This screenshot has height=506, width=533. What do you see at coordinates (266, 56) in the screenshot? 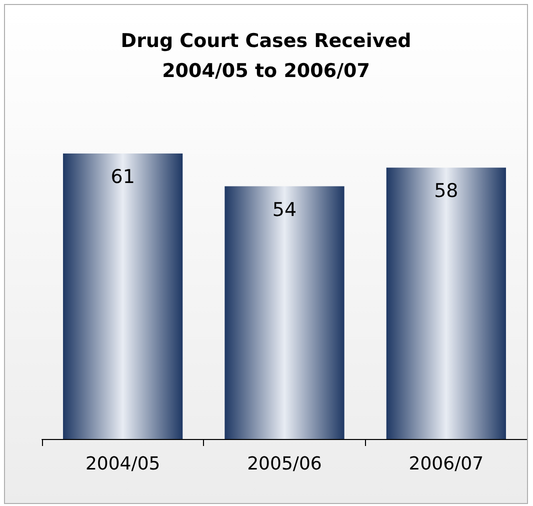
I see `chart-title: Drug Court Cases Received 2004/05 to 2006/07` at bounding box center [266, 56].